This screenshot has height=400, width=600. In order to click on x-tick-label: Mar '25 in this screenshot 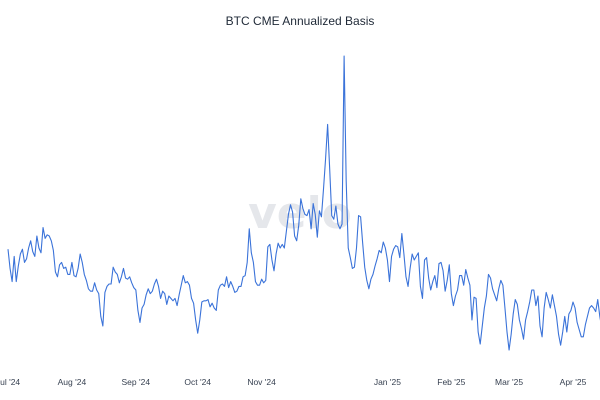, I will do `click(509, 382)`.